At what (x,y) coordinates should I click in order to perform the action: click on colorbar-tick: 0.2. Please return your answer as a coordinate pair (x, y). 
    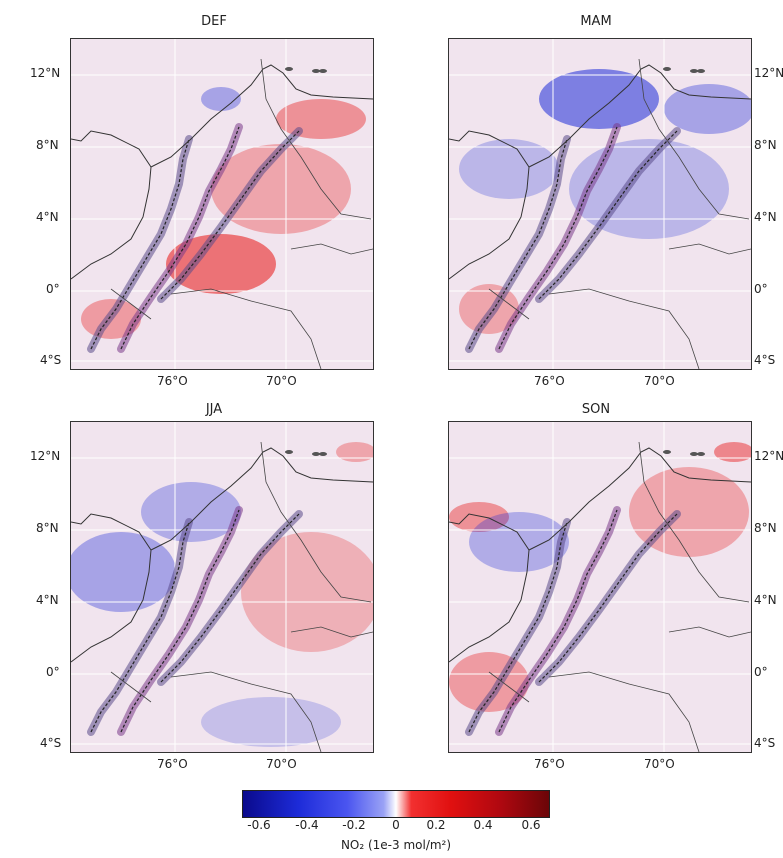
    Looking at the image, I should click on (436, 825).